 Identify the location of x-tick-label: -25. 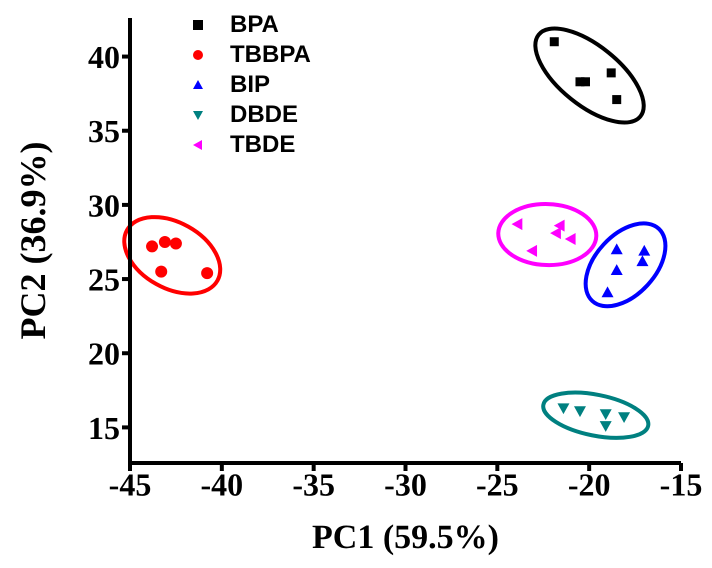
(497, 484).